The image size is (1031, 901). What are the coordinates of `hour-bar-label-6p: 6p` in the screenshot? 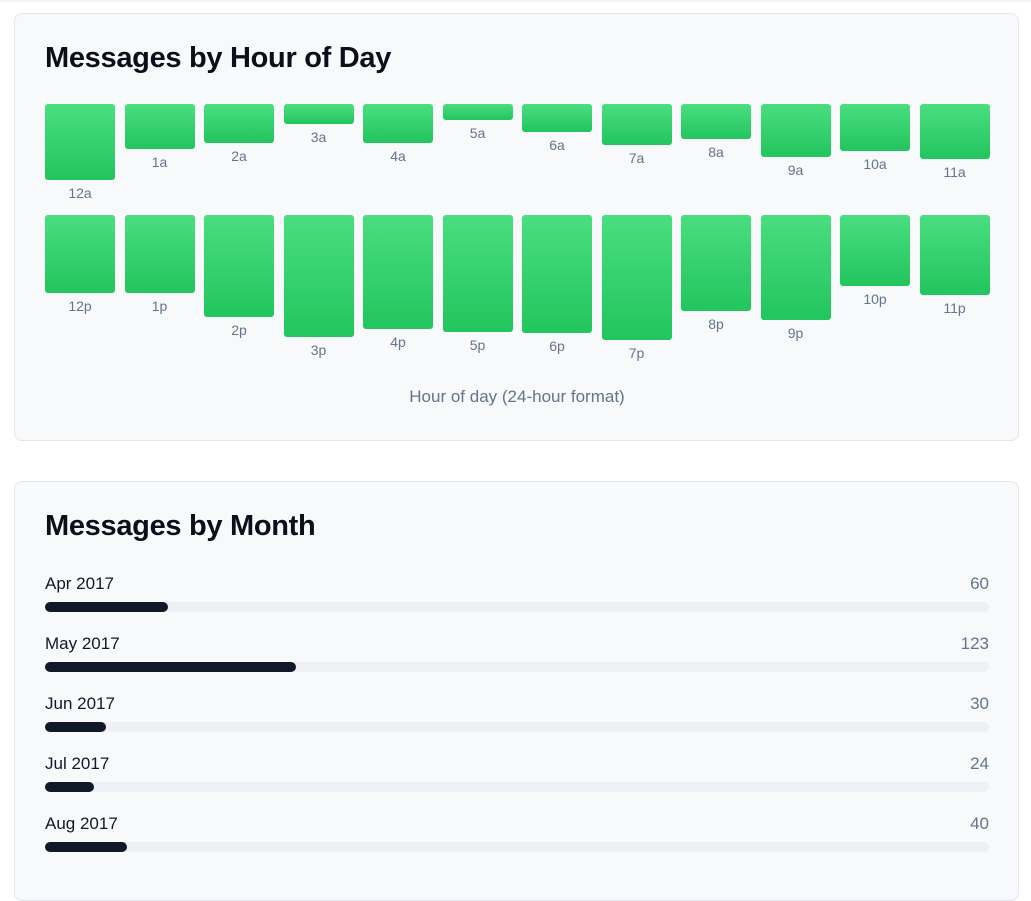 It's located at (557, 346).